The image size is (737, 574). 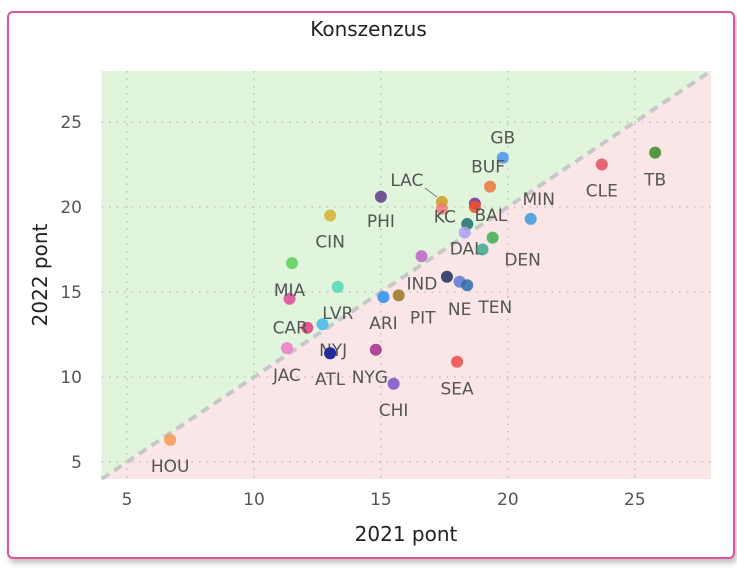 I want to click on data-label: MIN, so click(x=539, y=200).